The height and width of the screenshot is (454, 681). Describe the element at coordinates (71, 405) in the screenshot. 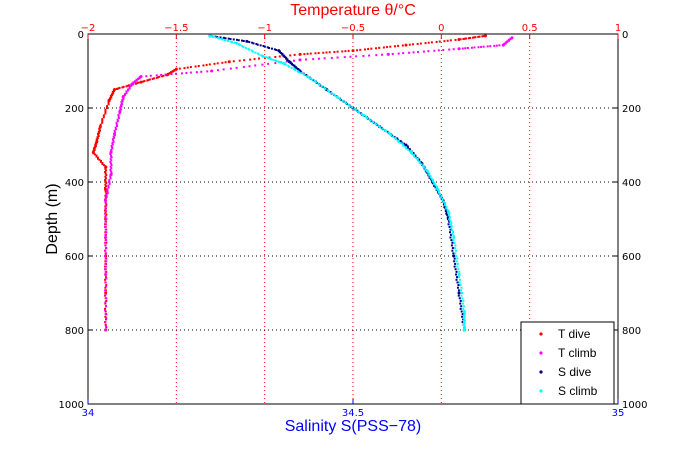

I see `depth-tick-label-left: 1000` at that location.